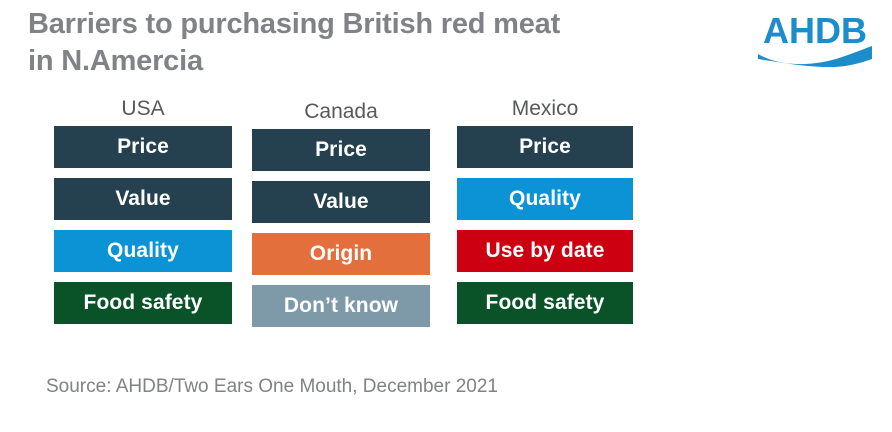 Image resolution: width=892 pixels, height=432 pixels. What do you see at coordinates (143, 199) in the screenshot?
I see `cell-usa-2: Value` at bounding box center [143, 199].